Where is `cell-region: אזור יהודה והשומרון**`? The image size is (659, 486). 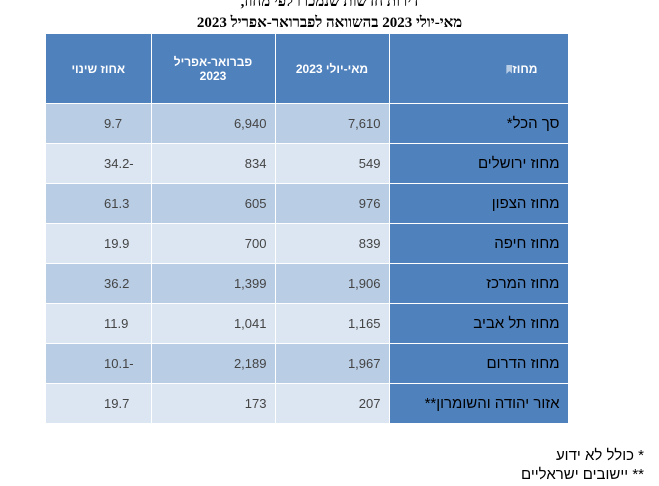 cell-region: אזור יהודה והשומרון** is located at coordinates (479, 403).